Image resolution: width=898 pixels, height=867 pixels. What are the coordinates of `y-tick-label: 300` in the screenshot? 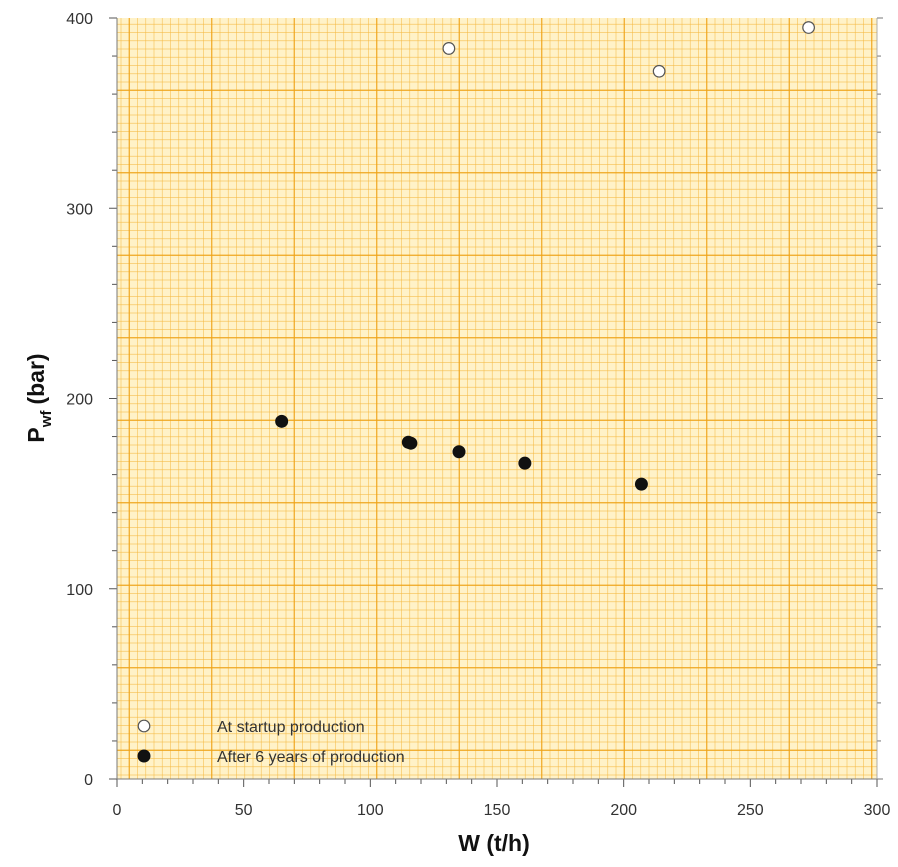 It's located at (79, 209).